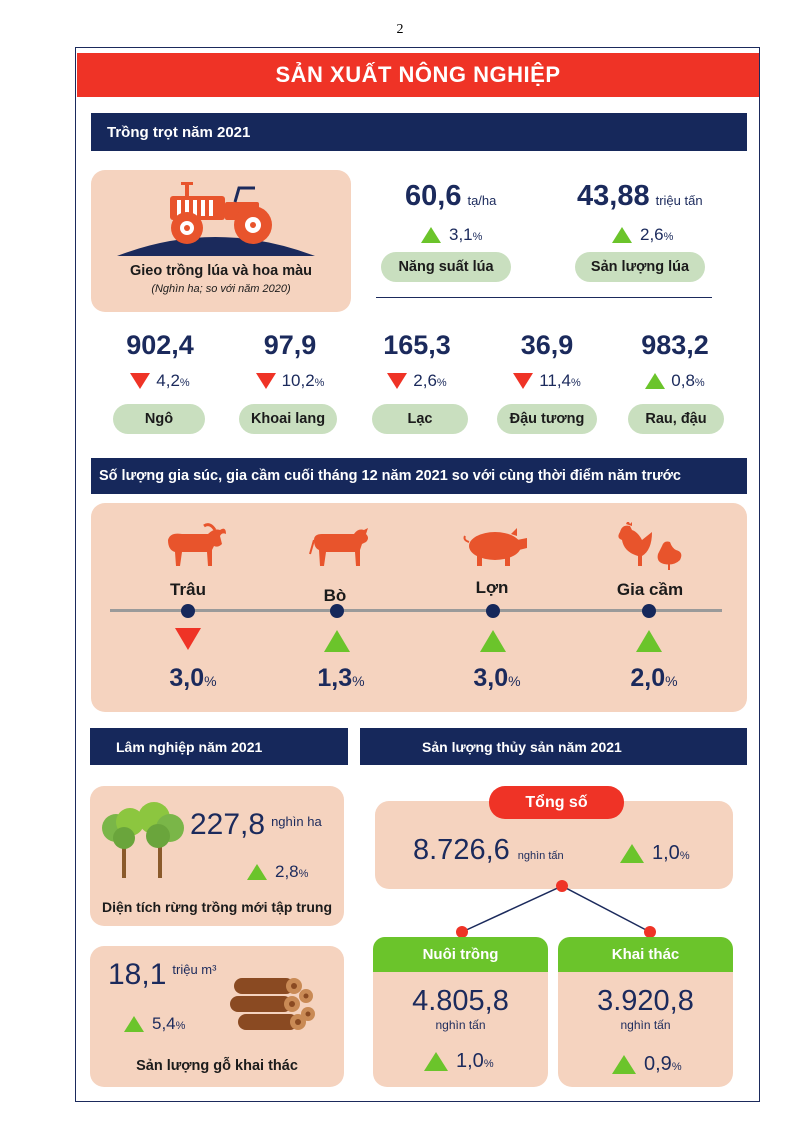 Image resolution: width=800 pixels, height=1132 pixels. Describe the element at coordinates (640, 267) in the screenshot. I see `rice-production-label: Sản lượng lúa` at that location.